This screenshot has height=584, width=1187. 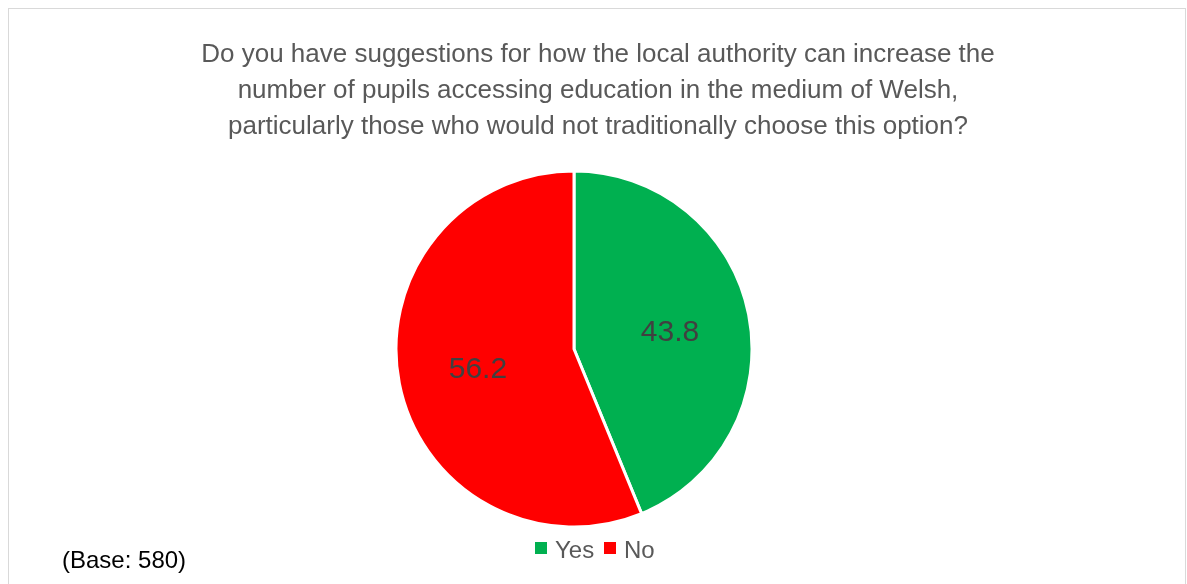 I want to click on chart-title: Do you have suggestions for how the local authority can increase the number of pupils accessing education in the medium of Welsh, particularly those who would not traditionally choose this option?, so click(x=598, y=89).